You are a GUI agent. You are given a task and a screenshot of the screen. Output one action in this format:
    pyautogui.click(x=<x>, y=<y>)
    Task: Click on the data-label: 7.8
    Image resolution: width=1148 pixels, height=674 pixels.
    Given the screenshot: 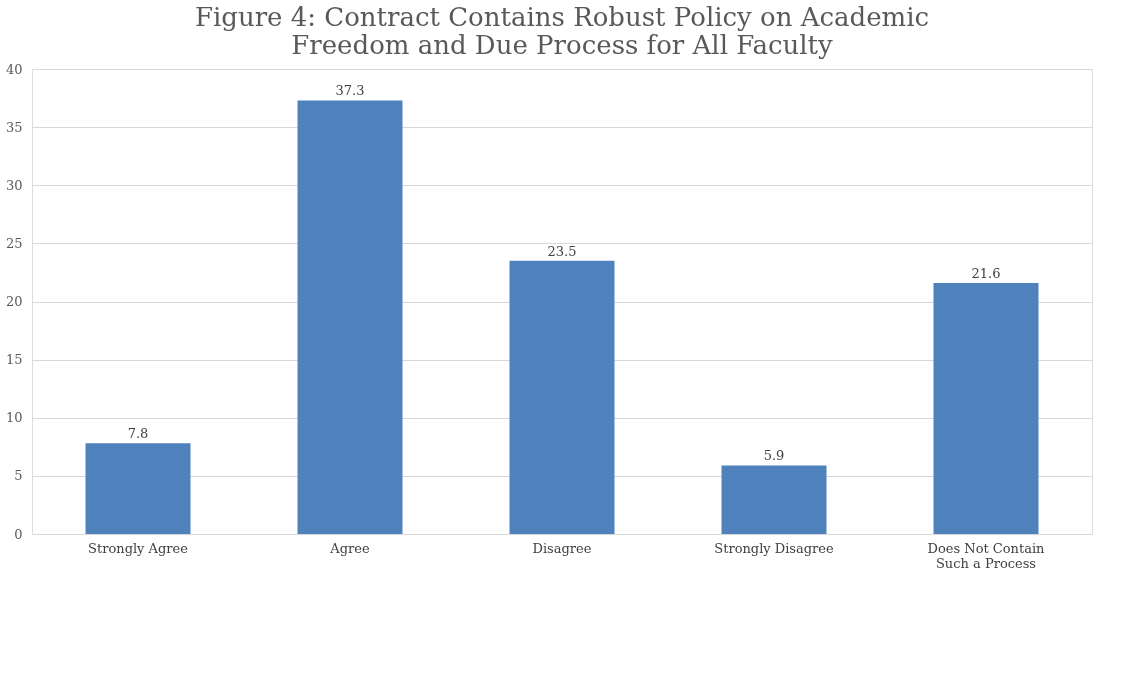 What is the action you would take?
    pyautogui.click(x=138, y=434)
    